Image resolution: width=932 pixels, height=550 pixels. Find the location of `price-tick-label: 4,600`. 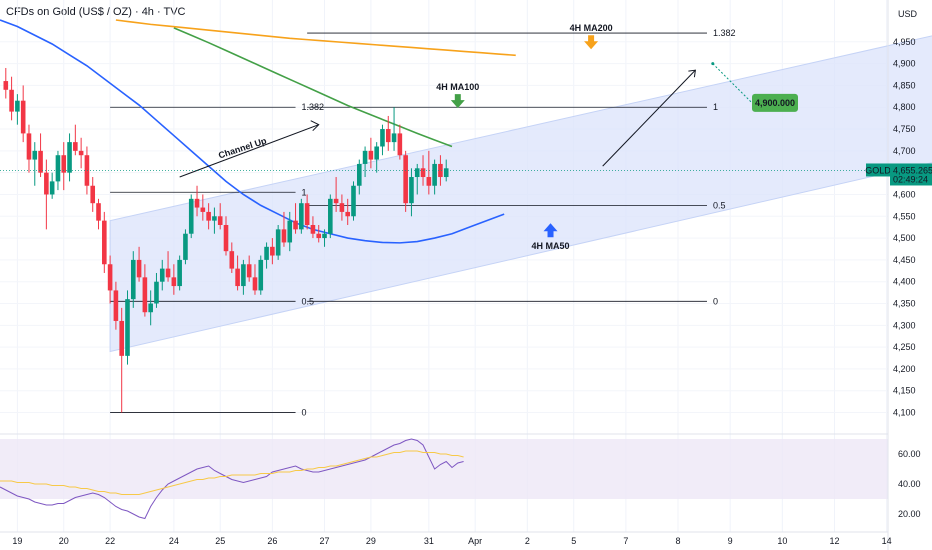

price-tick-label: 4,600 is located at coordinates (904, 194).